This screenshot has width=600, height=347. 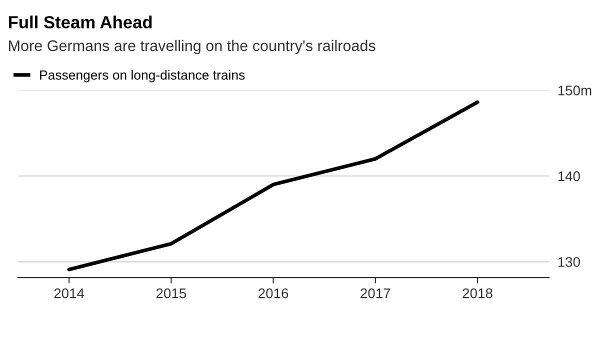 What do you see at coordinates (273, 293) in the screenshot?
I see `x-tick-label: 2016` at bounding box center [273, 293].